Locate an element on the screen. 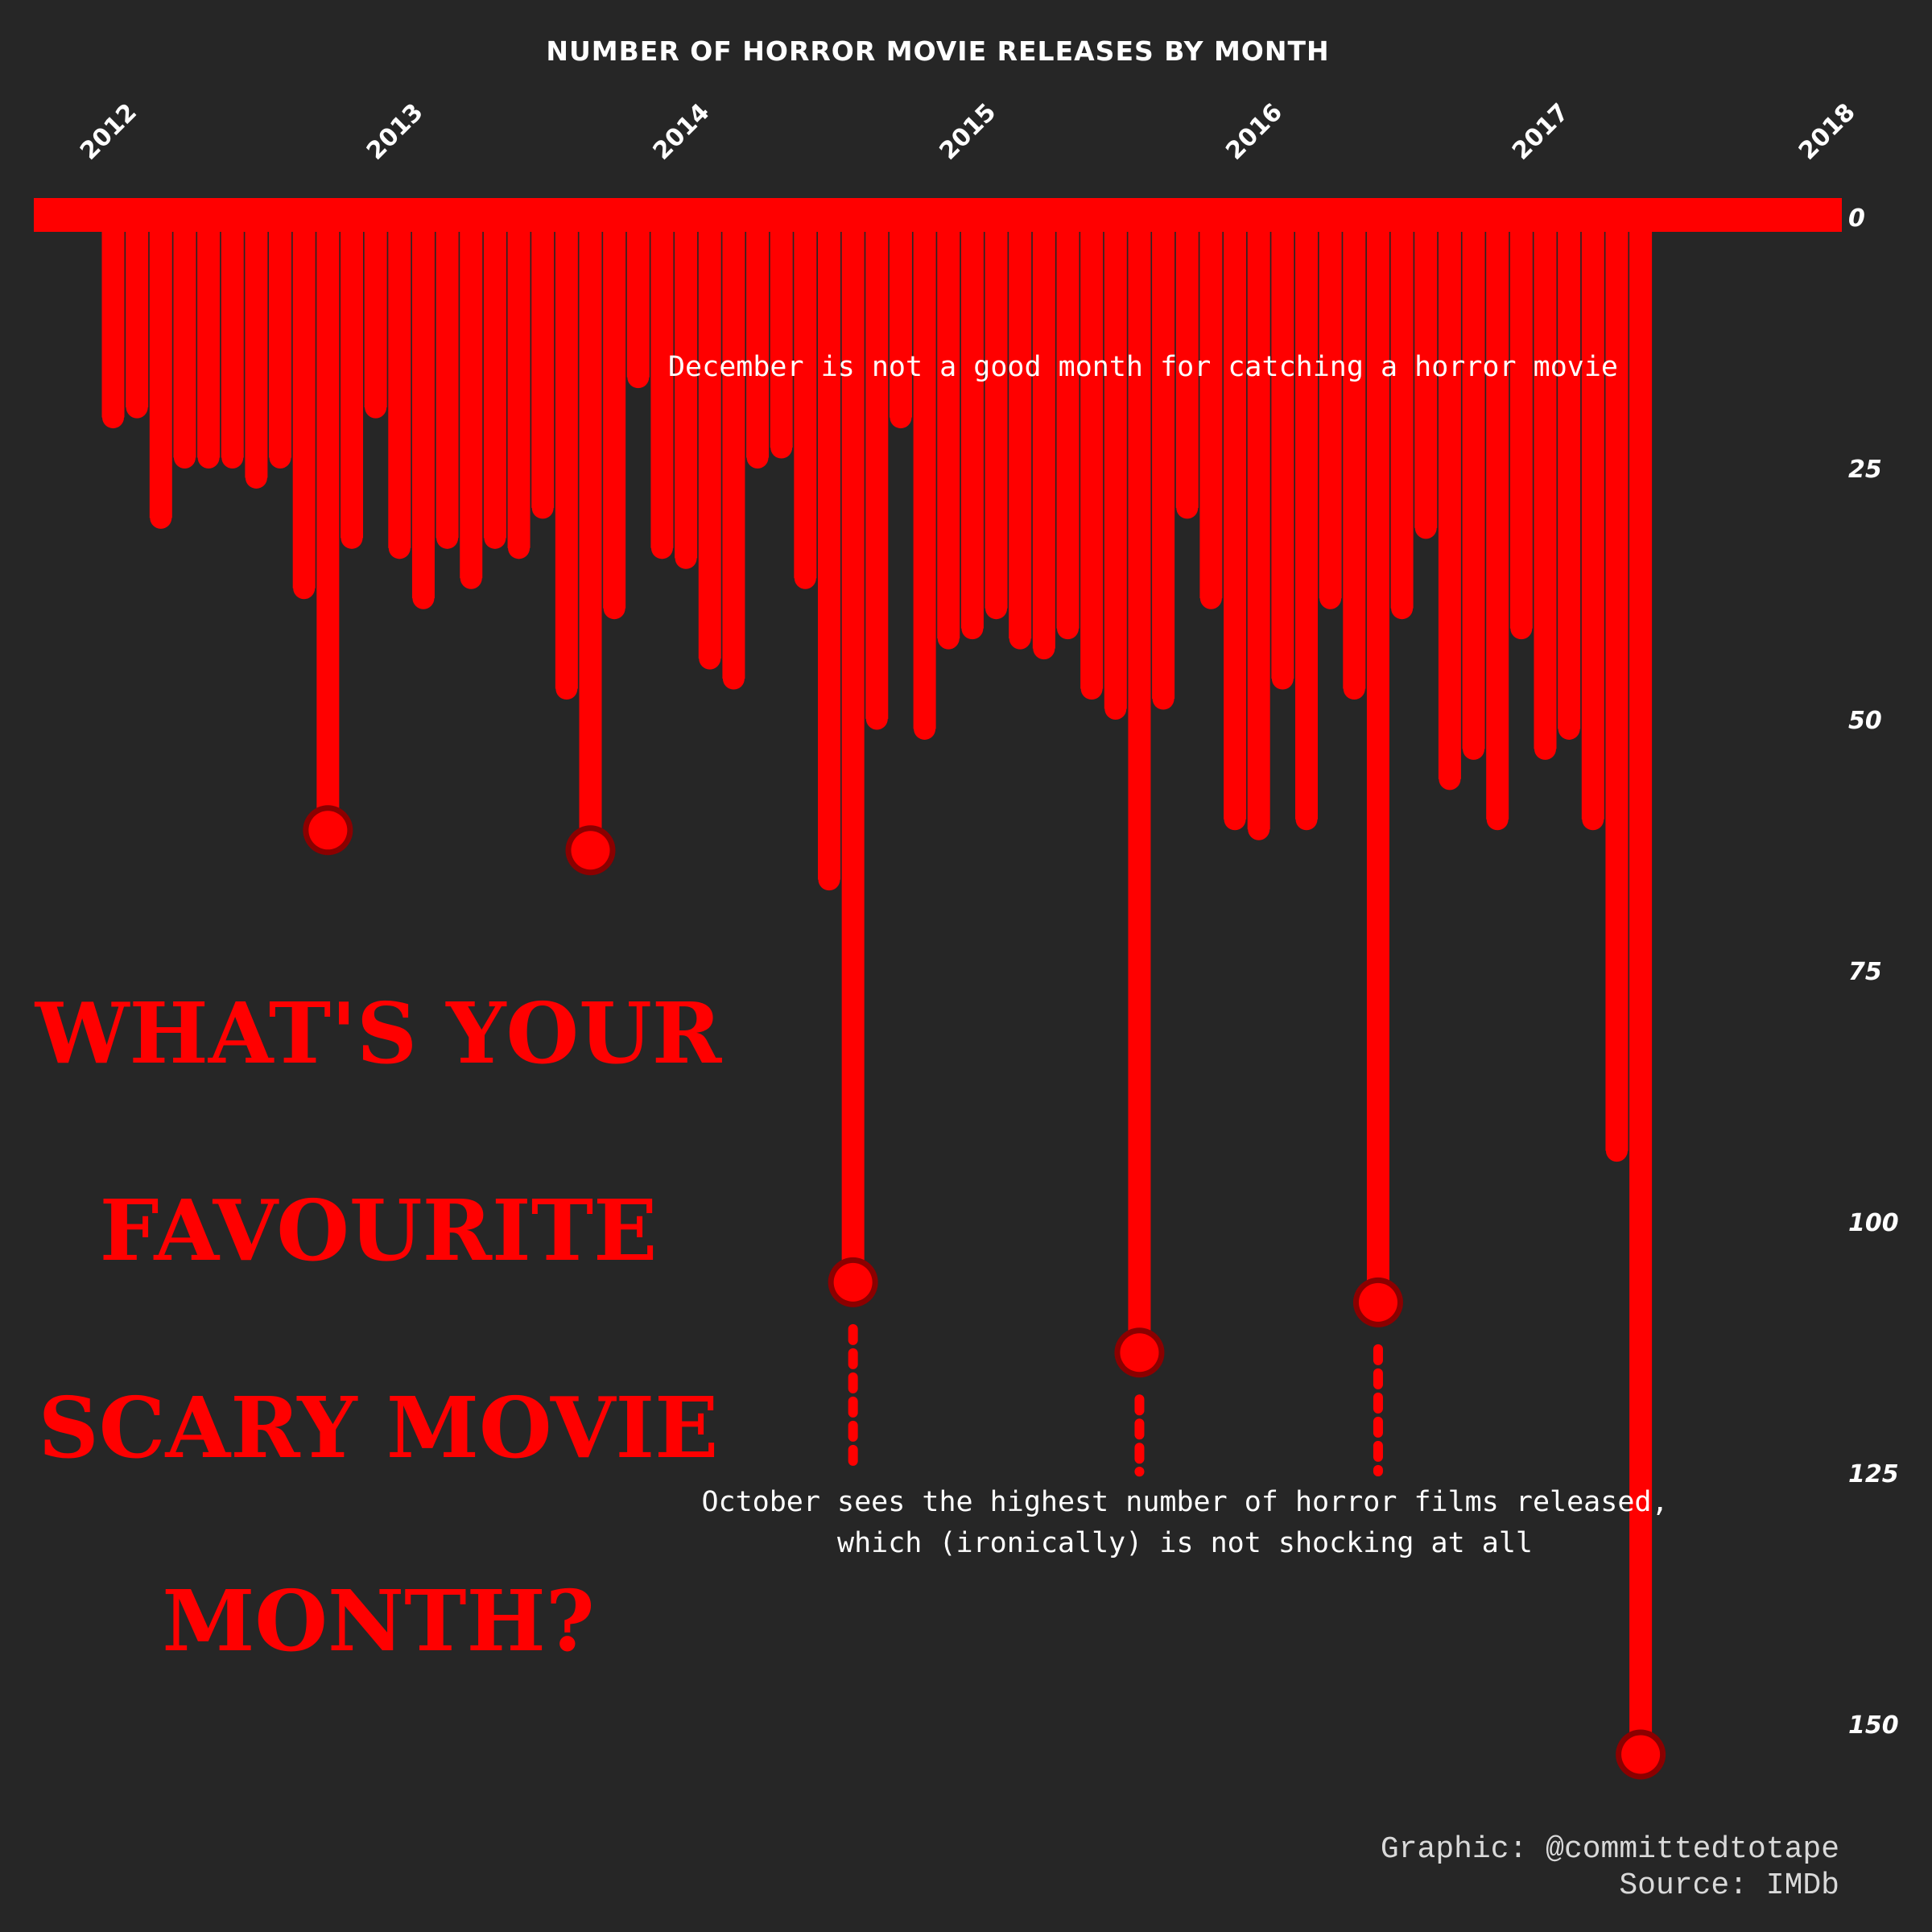 Image resolution: width=1932 pixels, height=1932 pixels. y-tick-label: 50 is located at coordinates (1865, 721).